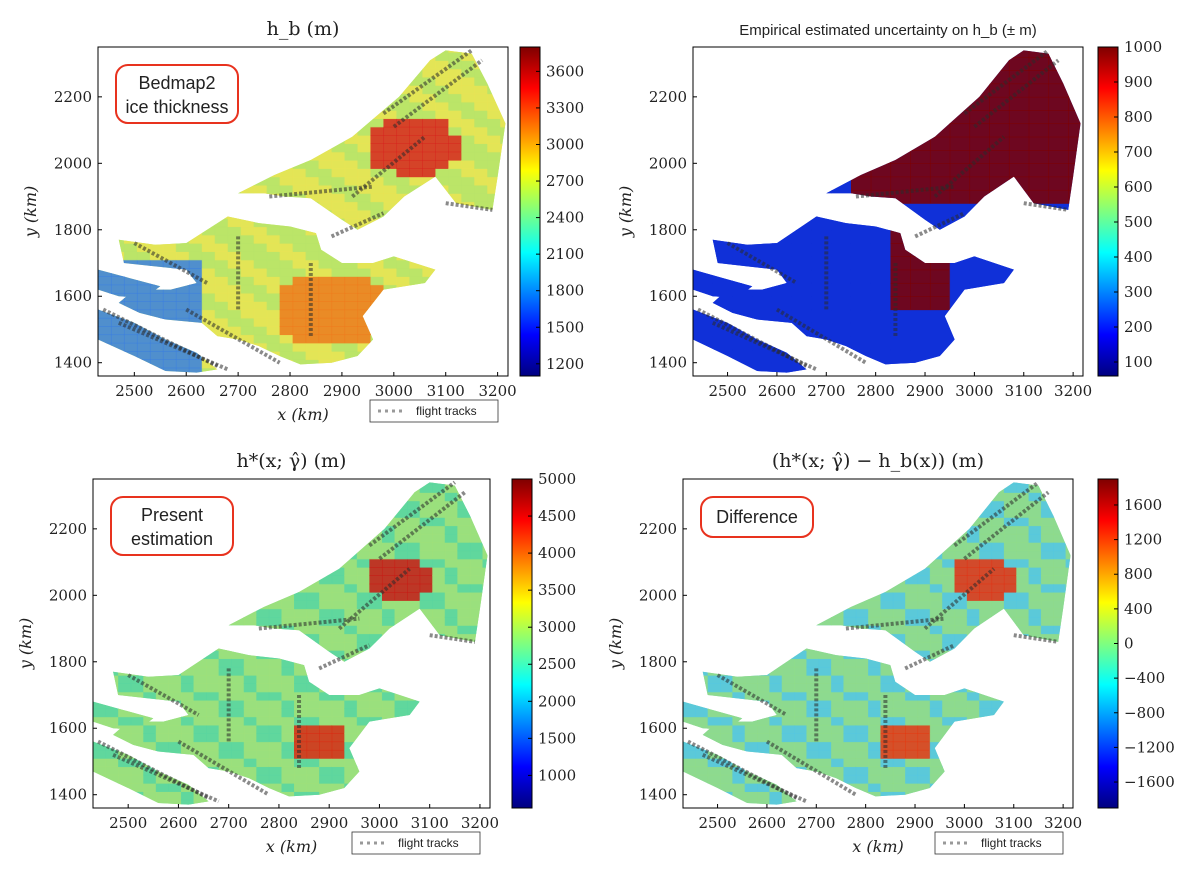  What do you see at coordinates (498, 391) in the screenshot?
I see `x-tick-label: 3200` at bounding box center [498, 391].